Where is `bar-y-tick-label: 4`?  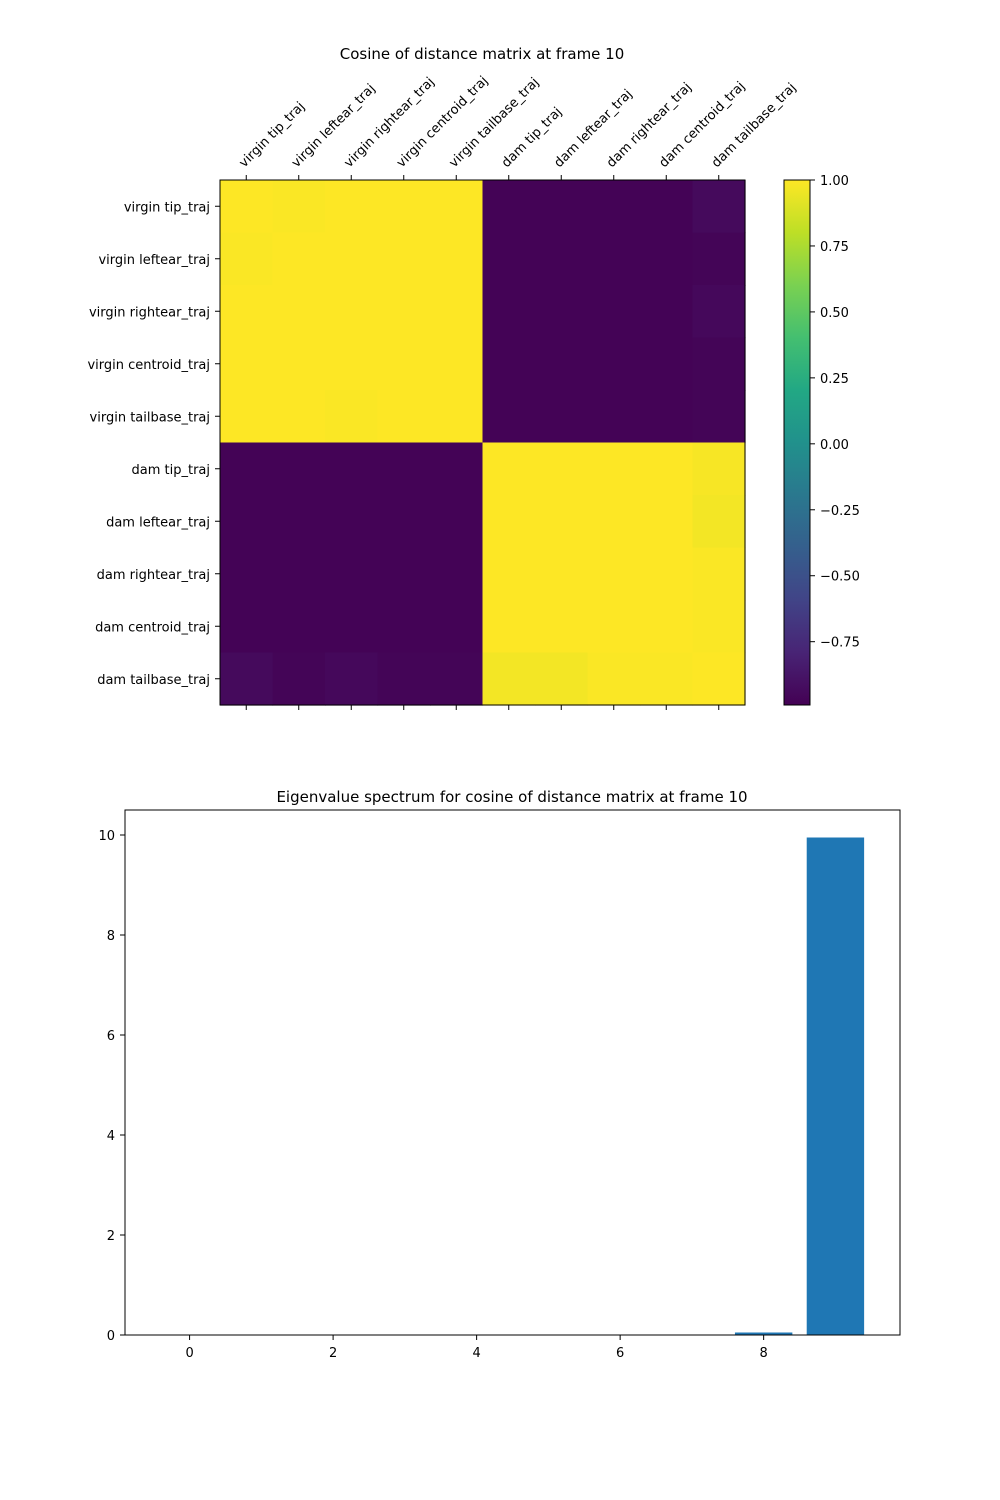 bar-y-tick-label: 4 is located at coordinates (111, 1136).